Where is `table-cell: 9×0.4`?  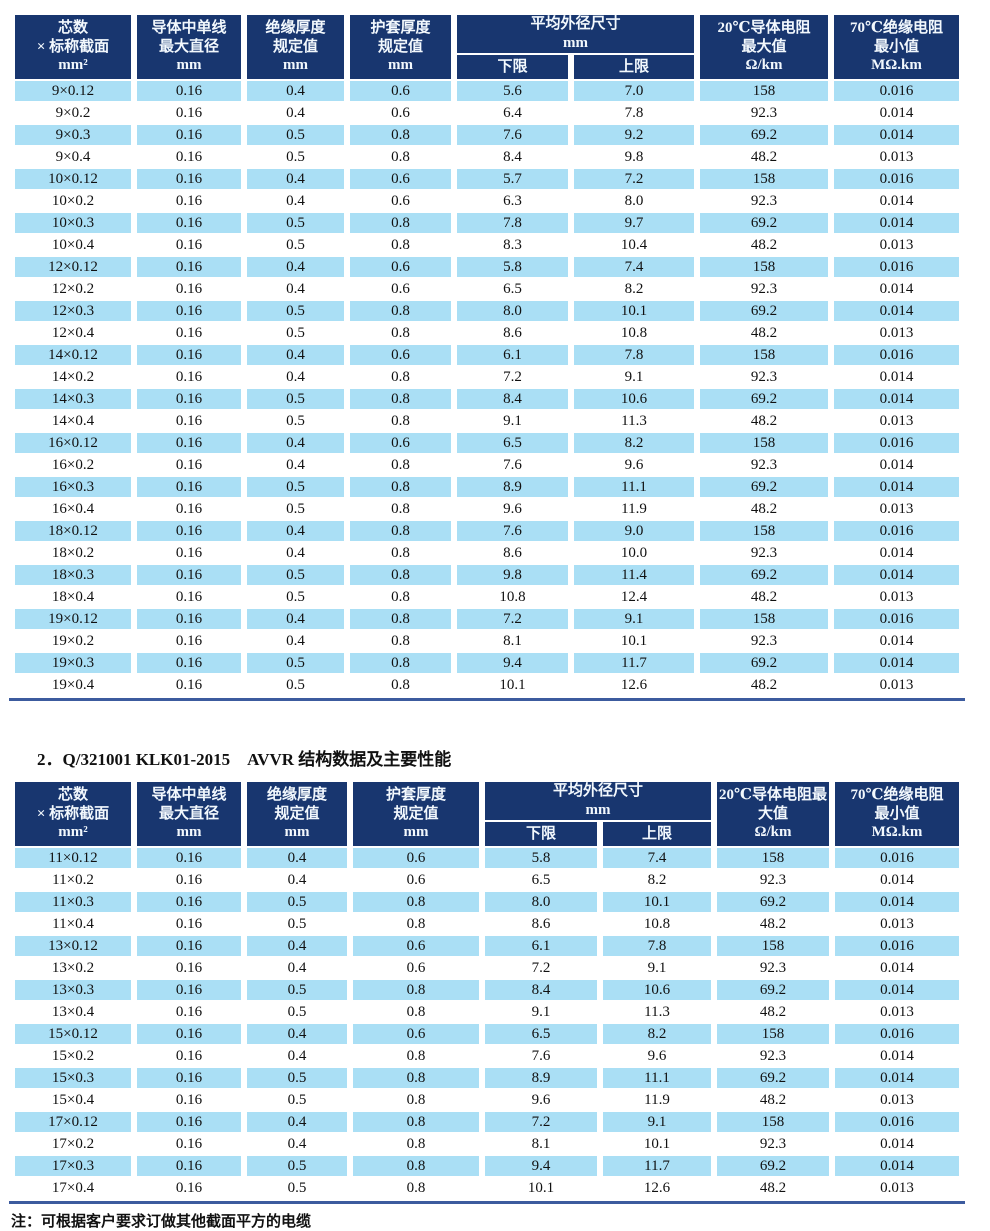 table-cell: 9×0.4 is located at coordinates (73, 157).